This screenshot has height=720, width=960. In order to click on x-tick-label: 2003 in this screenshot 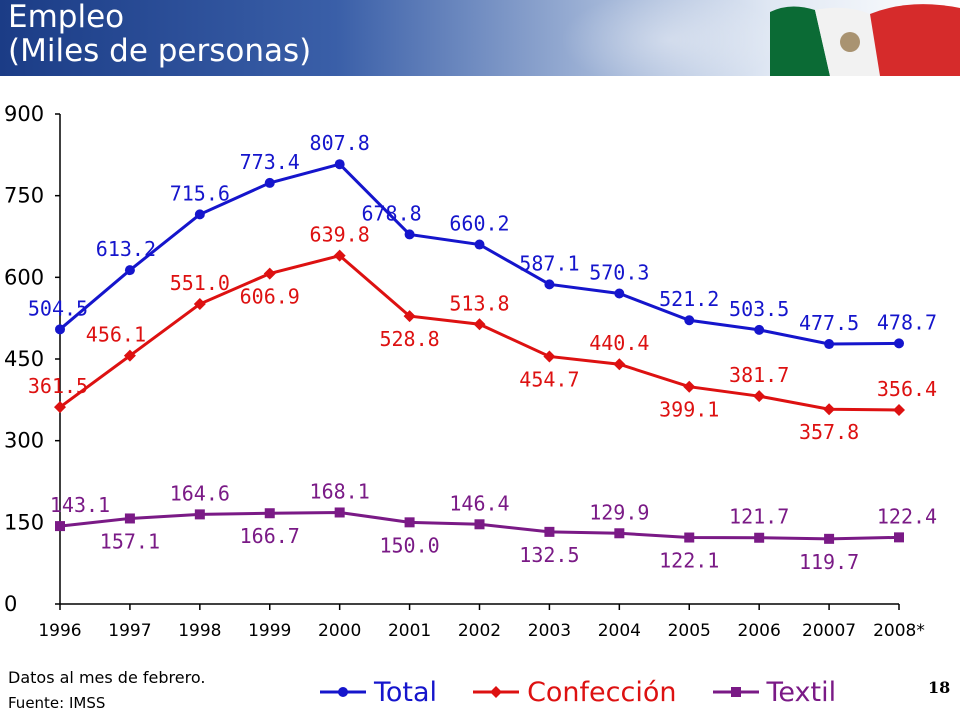, I will do `click(549, 631)`.